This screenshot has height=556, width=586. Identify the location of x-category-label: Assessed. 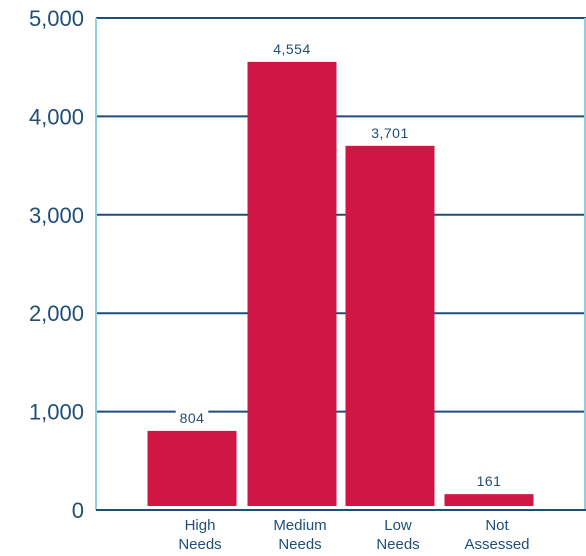
(496, 544).